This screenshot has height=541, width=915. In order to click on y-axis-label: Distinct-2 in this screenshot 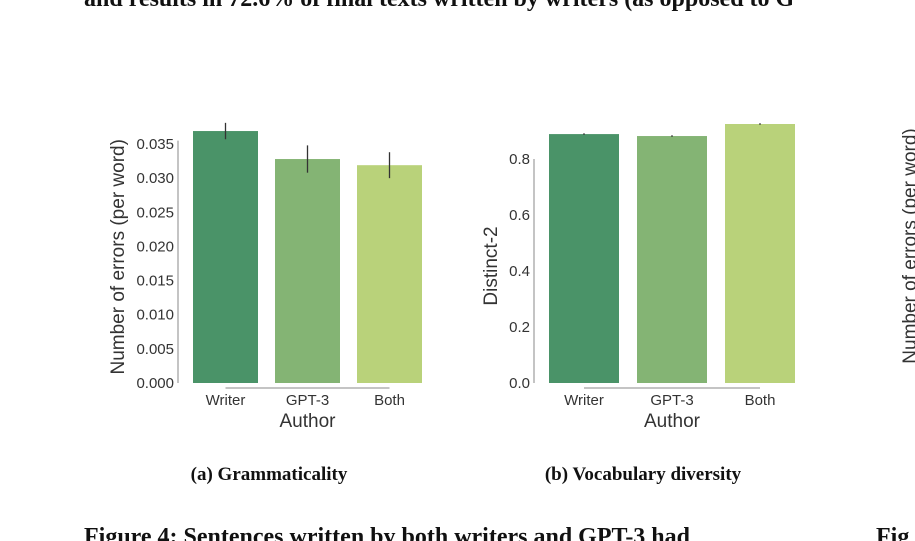, I will do `click(491, 265)`.